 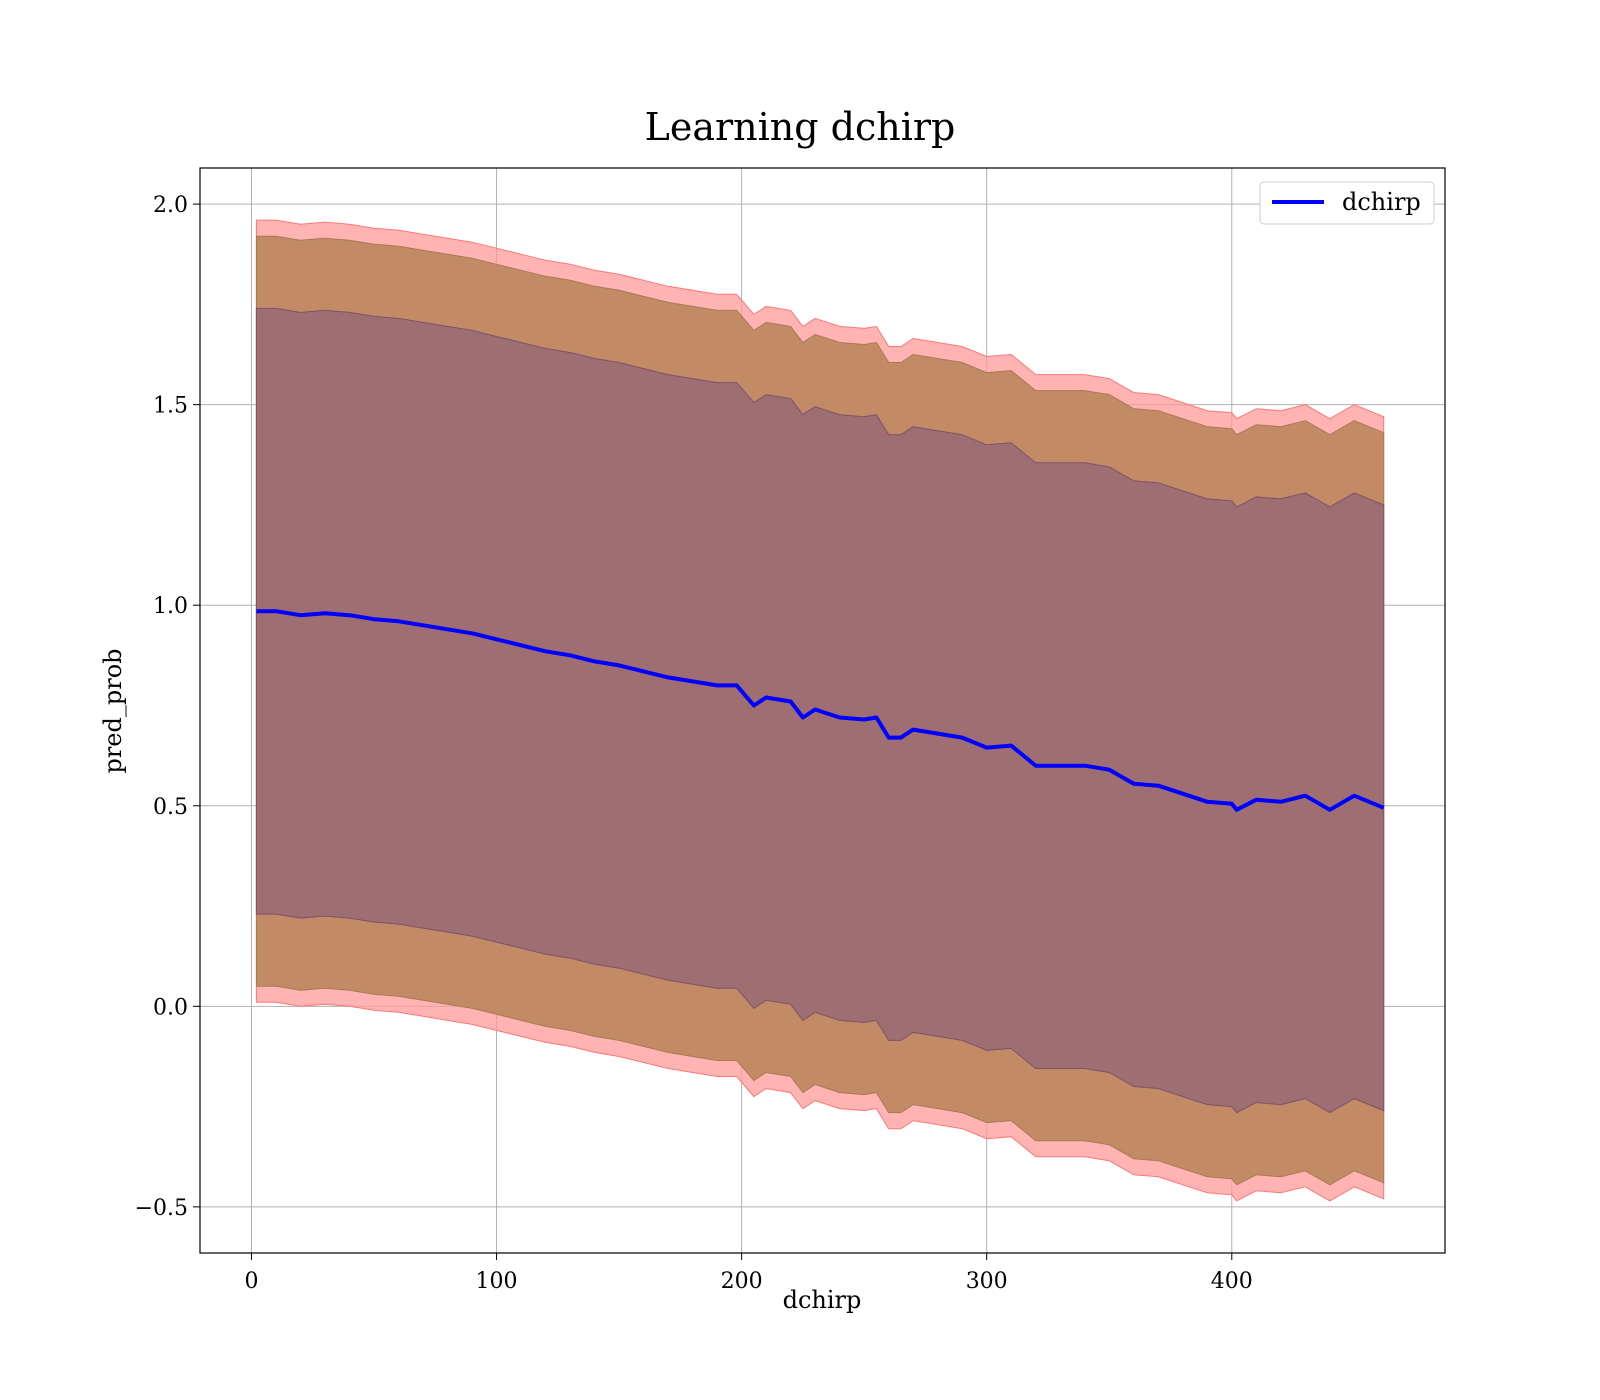 I want to click on y-tick-label-0: −0.5, so click(x=161, y=1208).